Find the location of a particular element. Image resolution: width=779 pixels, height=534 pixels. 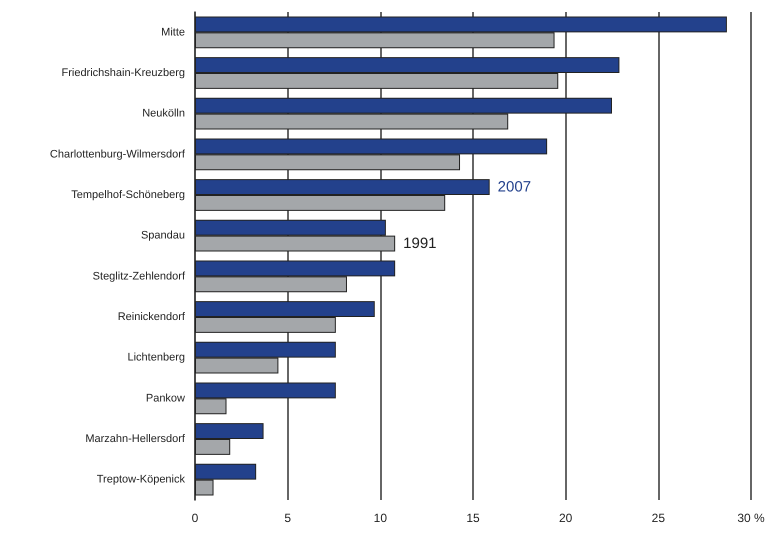

x-tick-label: 0 is located at coordinates (195, 518).